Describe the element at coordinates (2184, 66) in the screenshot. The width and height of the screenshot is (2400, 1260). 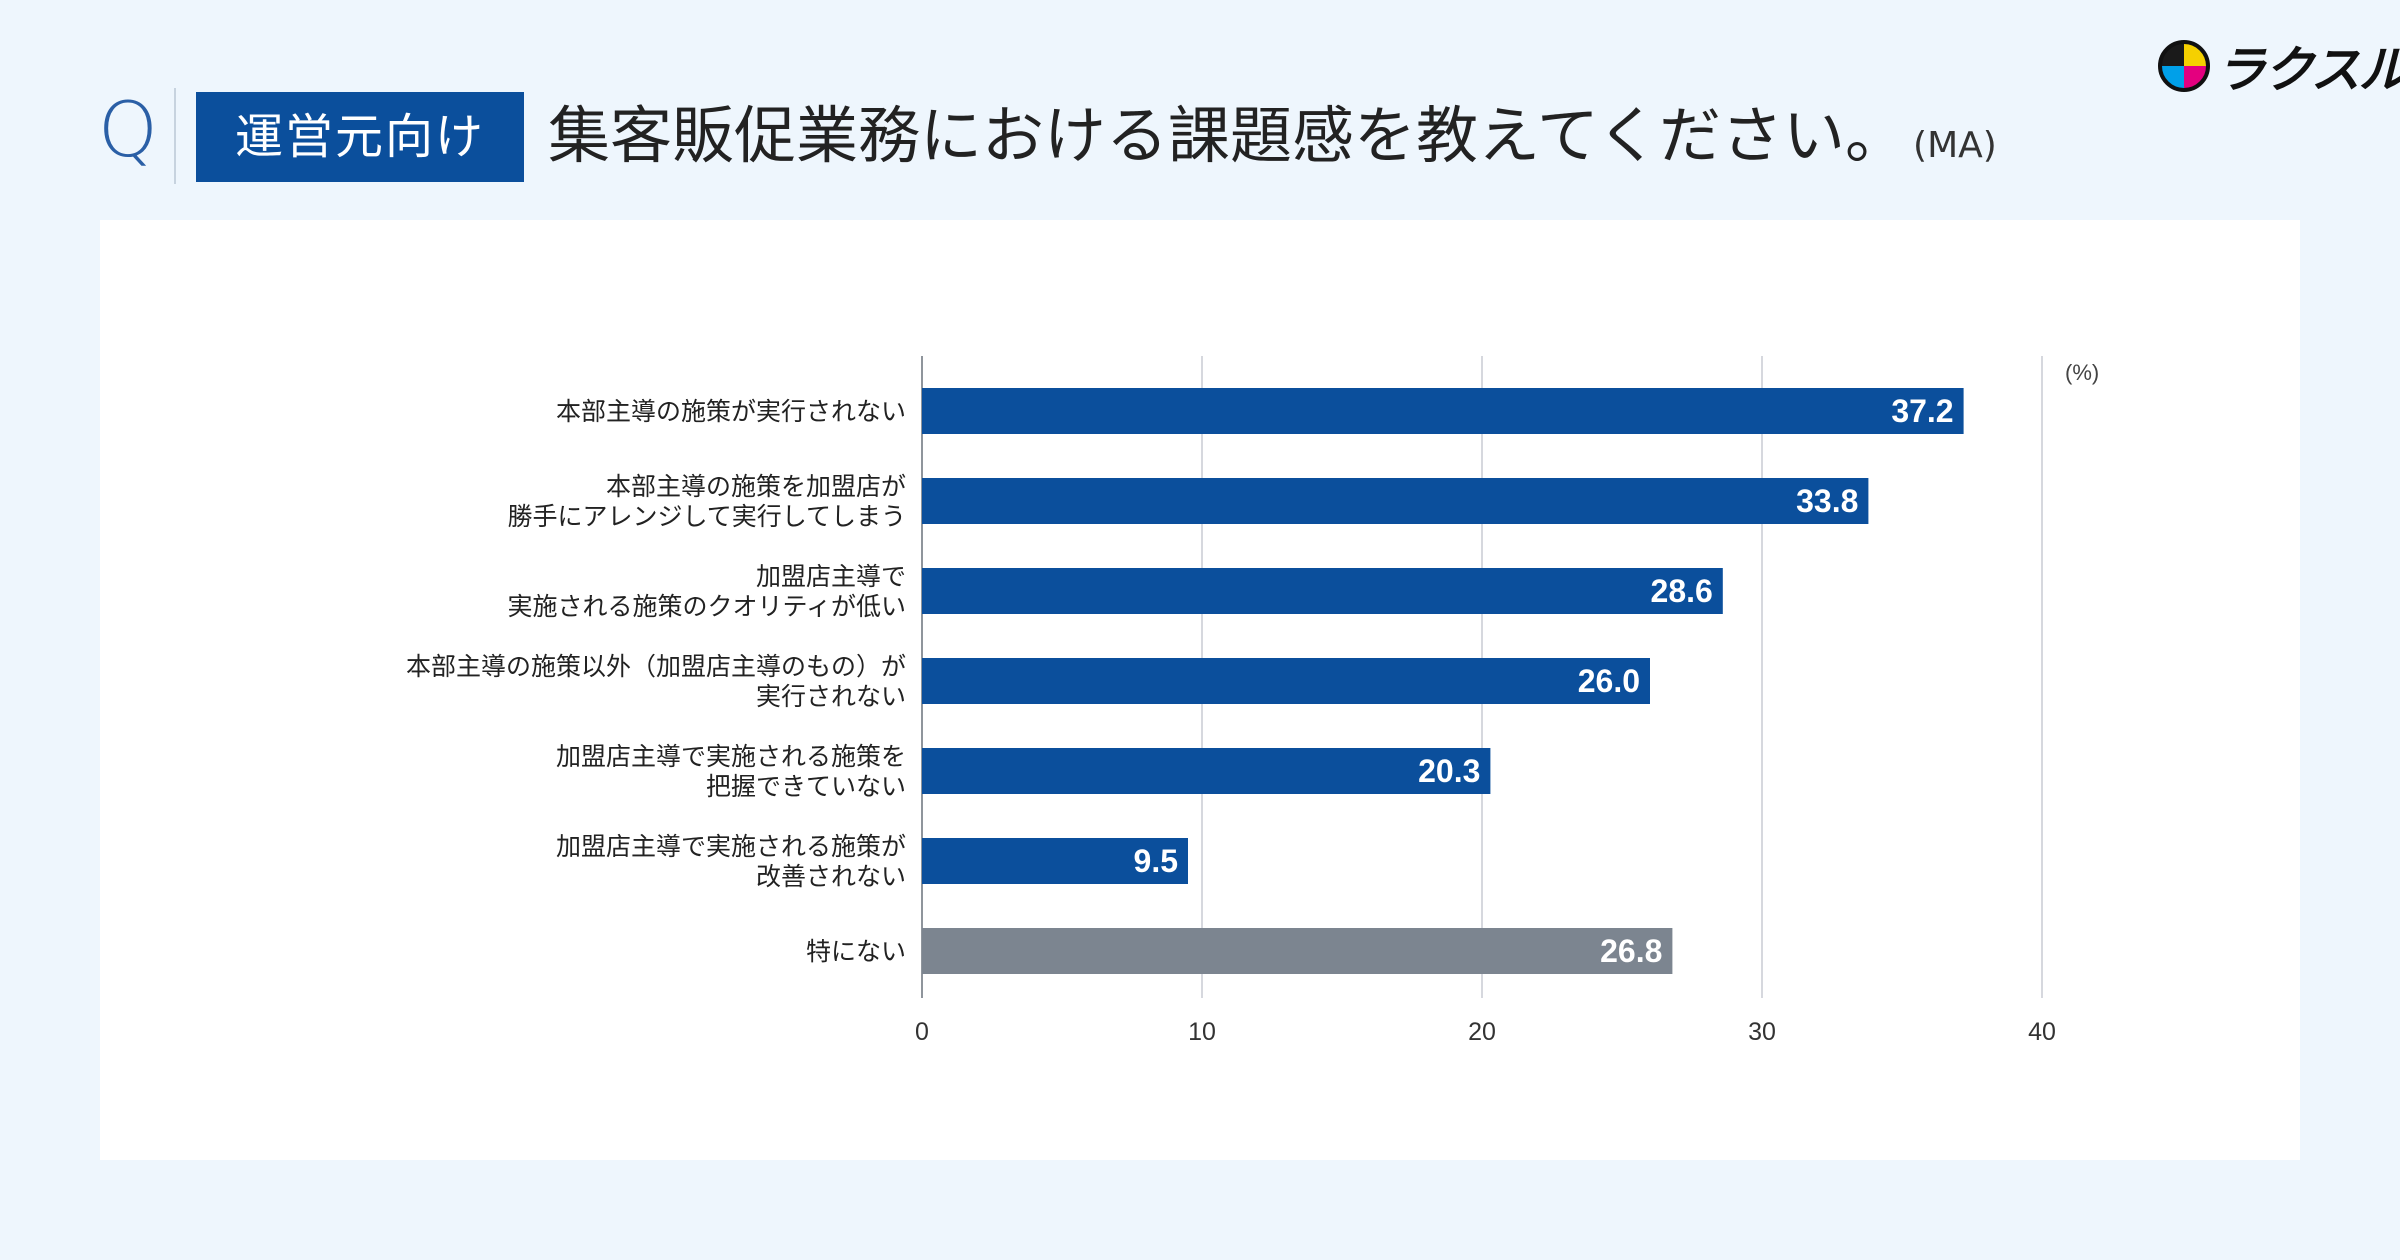
I see `brand-mark-icon` at that location.